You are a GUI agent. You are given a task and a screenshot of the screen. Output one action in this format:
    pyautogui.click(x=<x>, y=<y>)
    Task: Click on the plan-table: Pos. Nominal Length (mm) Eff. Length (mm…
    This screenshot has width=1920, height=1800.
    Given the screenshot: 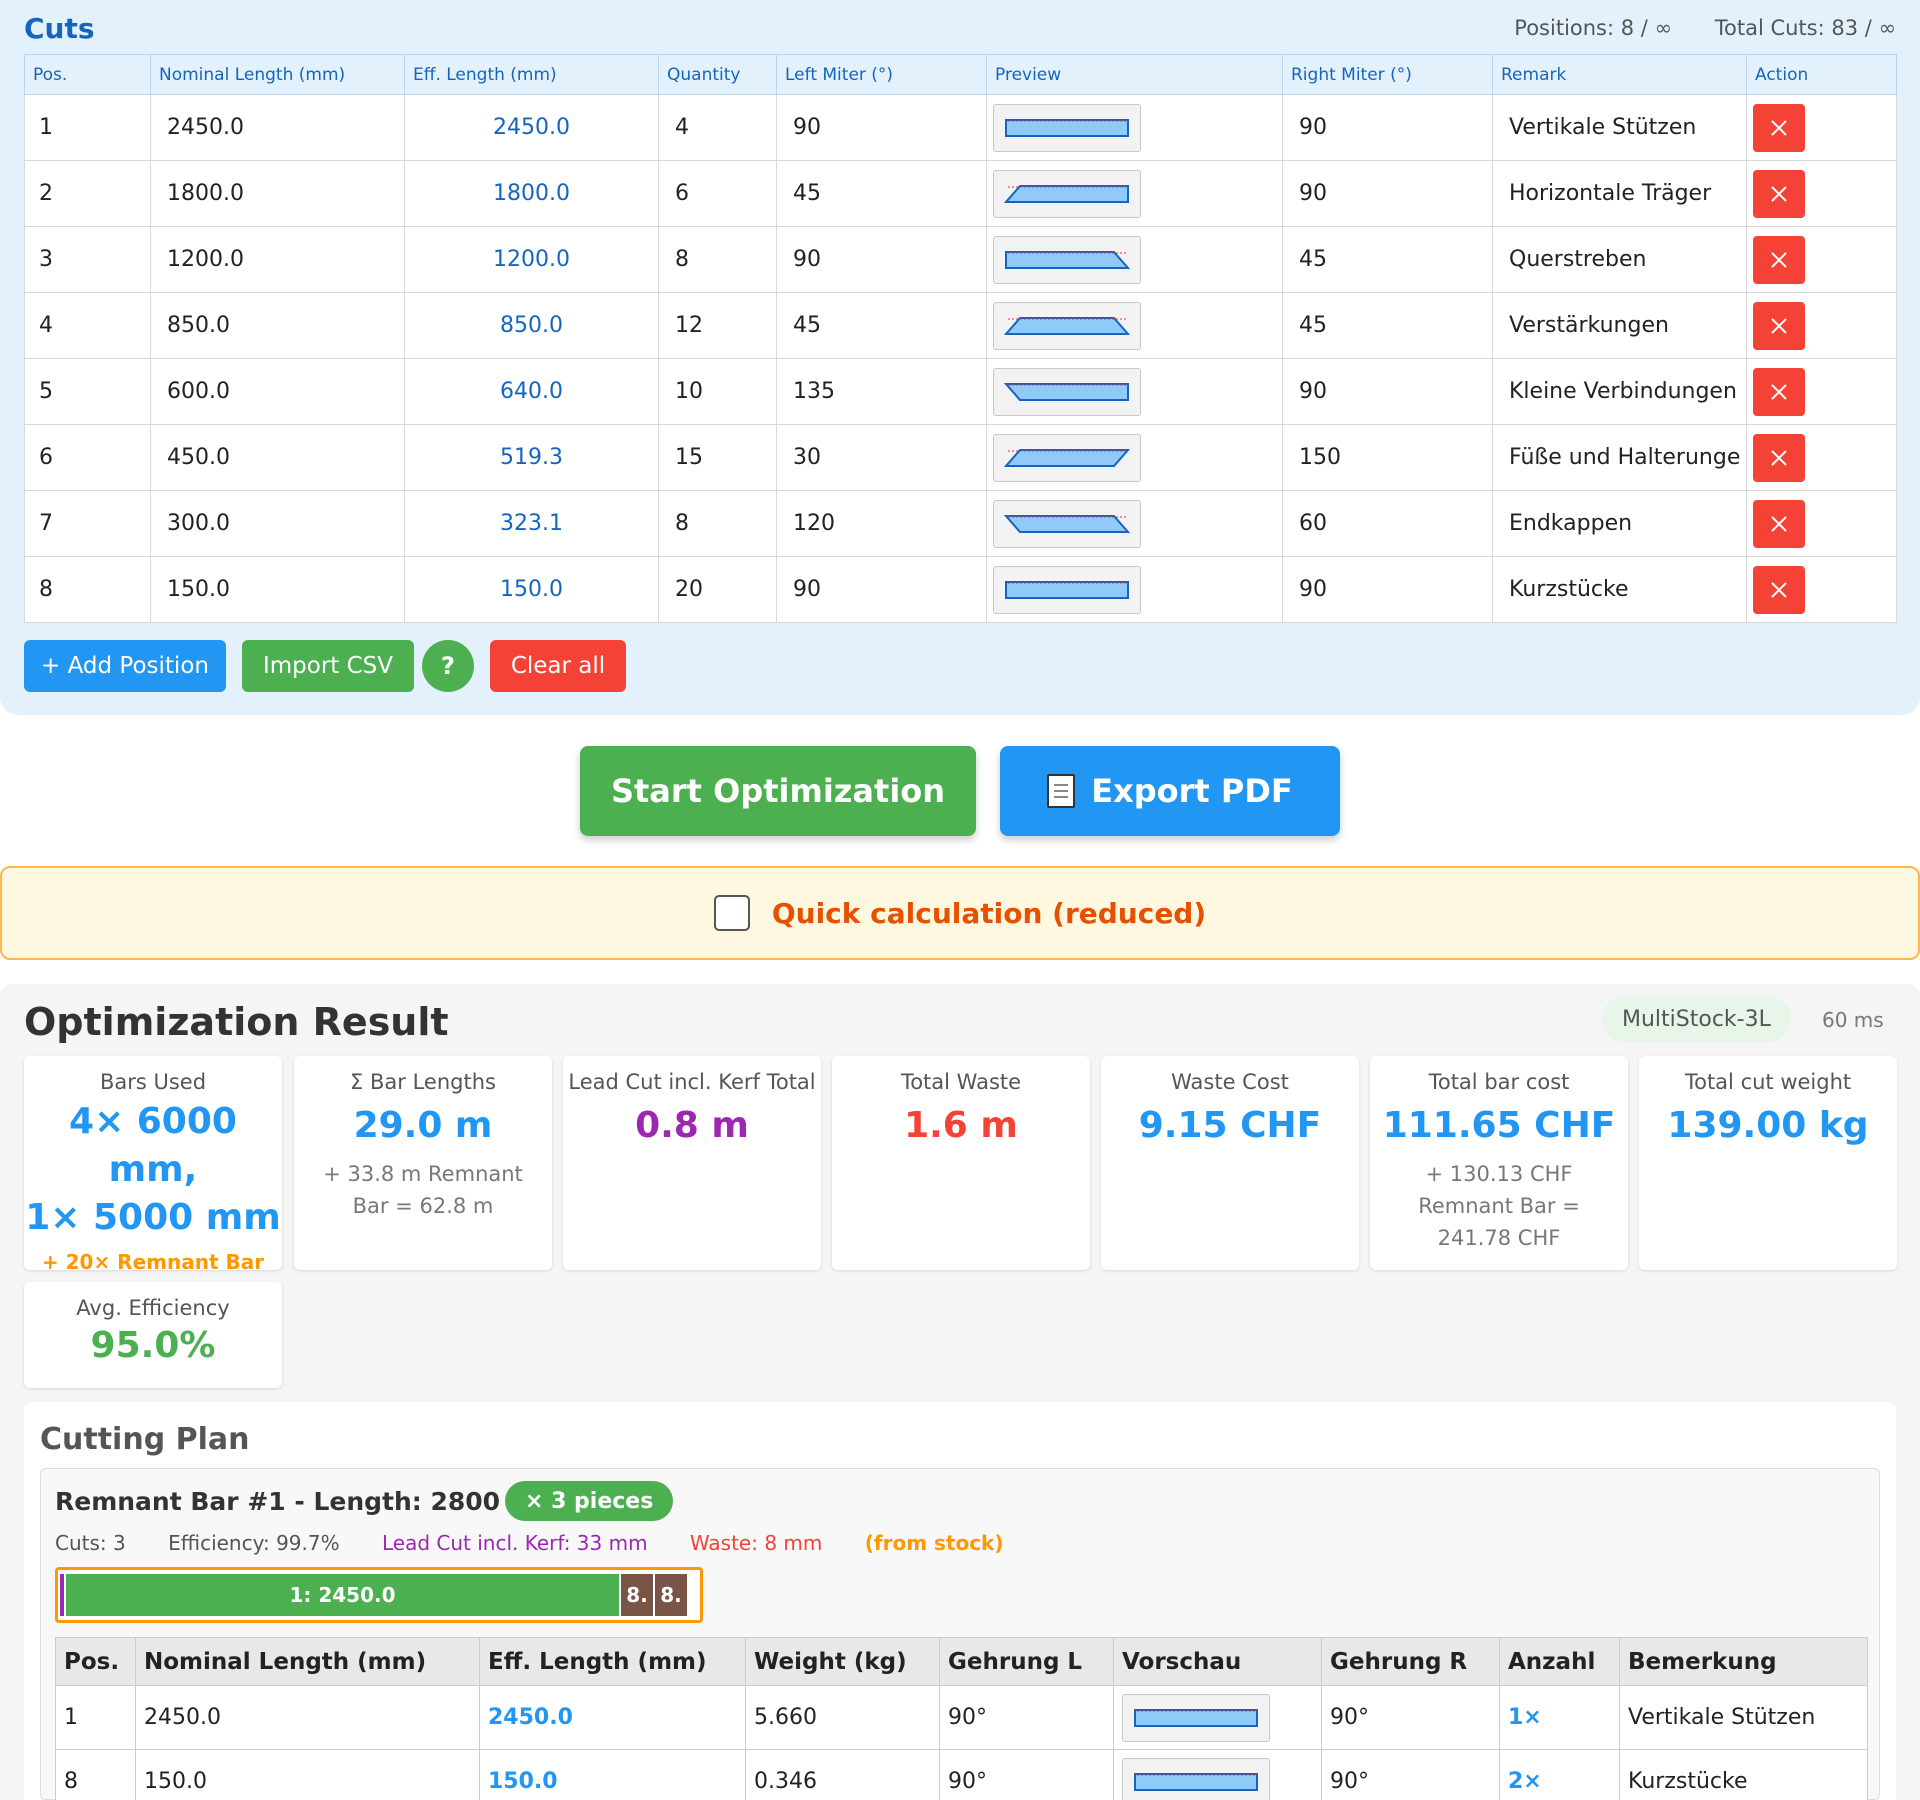 What is the action you would take?
    pyautogui.click(x=961, y=1718)
    